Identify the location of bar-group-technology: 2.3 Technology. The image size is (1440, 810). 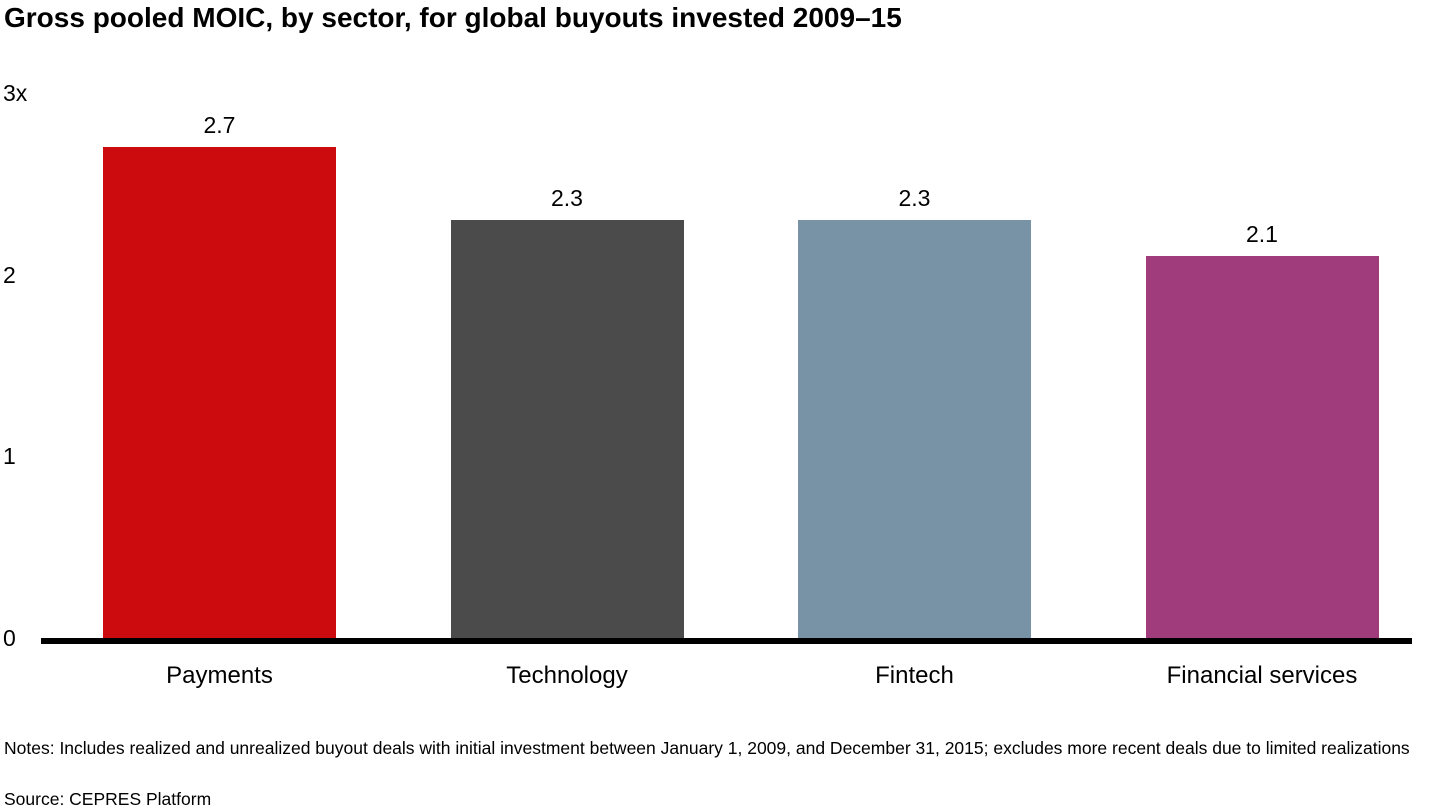
(567, 344).